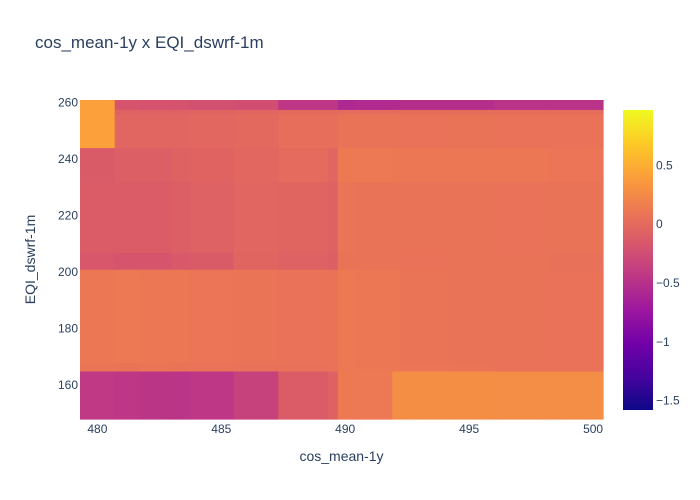 Image resolution: width=700 pixels, height=500 pixels. I want to click on colorbar-tick-label: −1.5, so click(668, 401).